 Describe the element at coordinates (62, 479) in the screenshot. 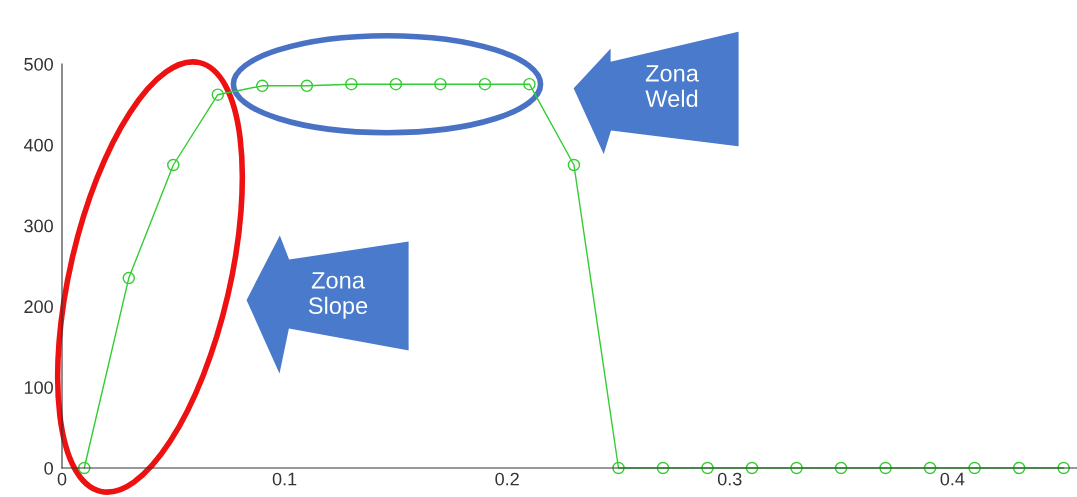

I see `x-tick-label: 0` at that location.